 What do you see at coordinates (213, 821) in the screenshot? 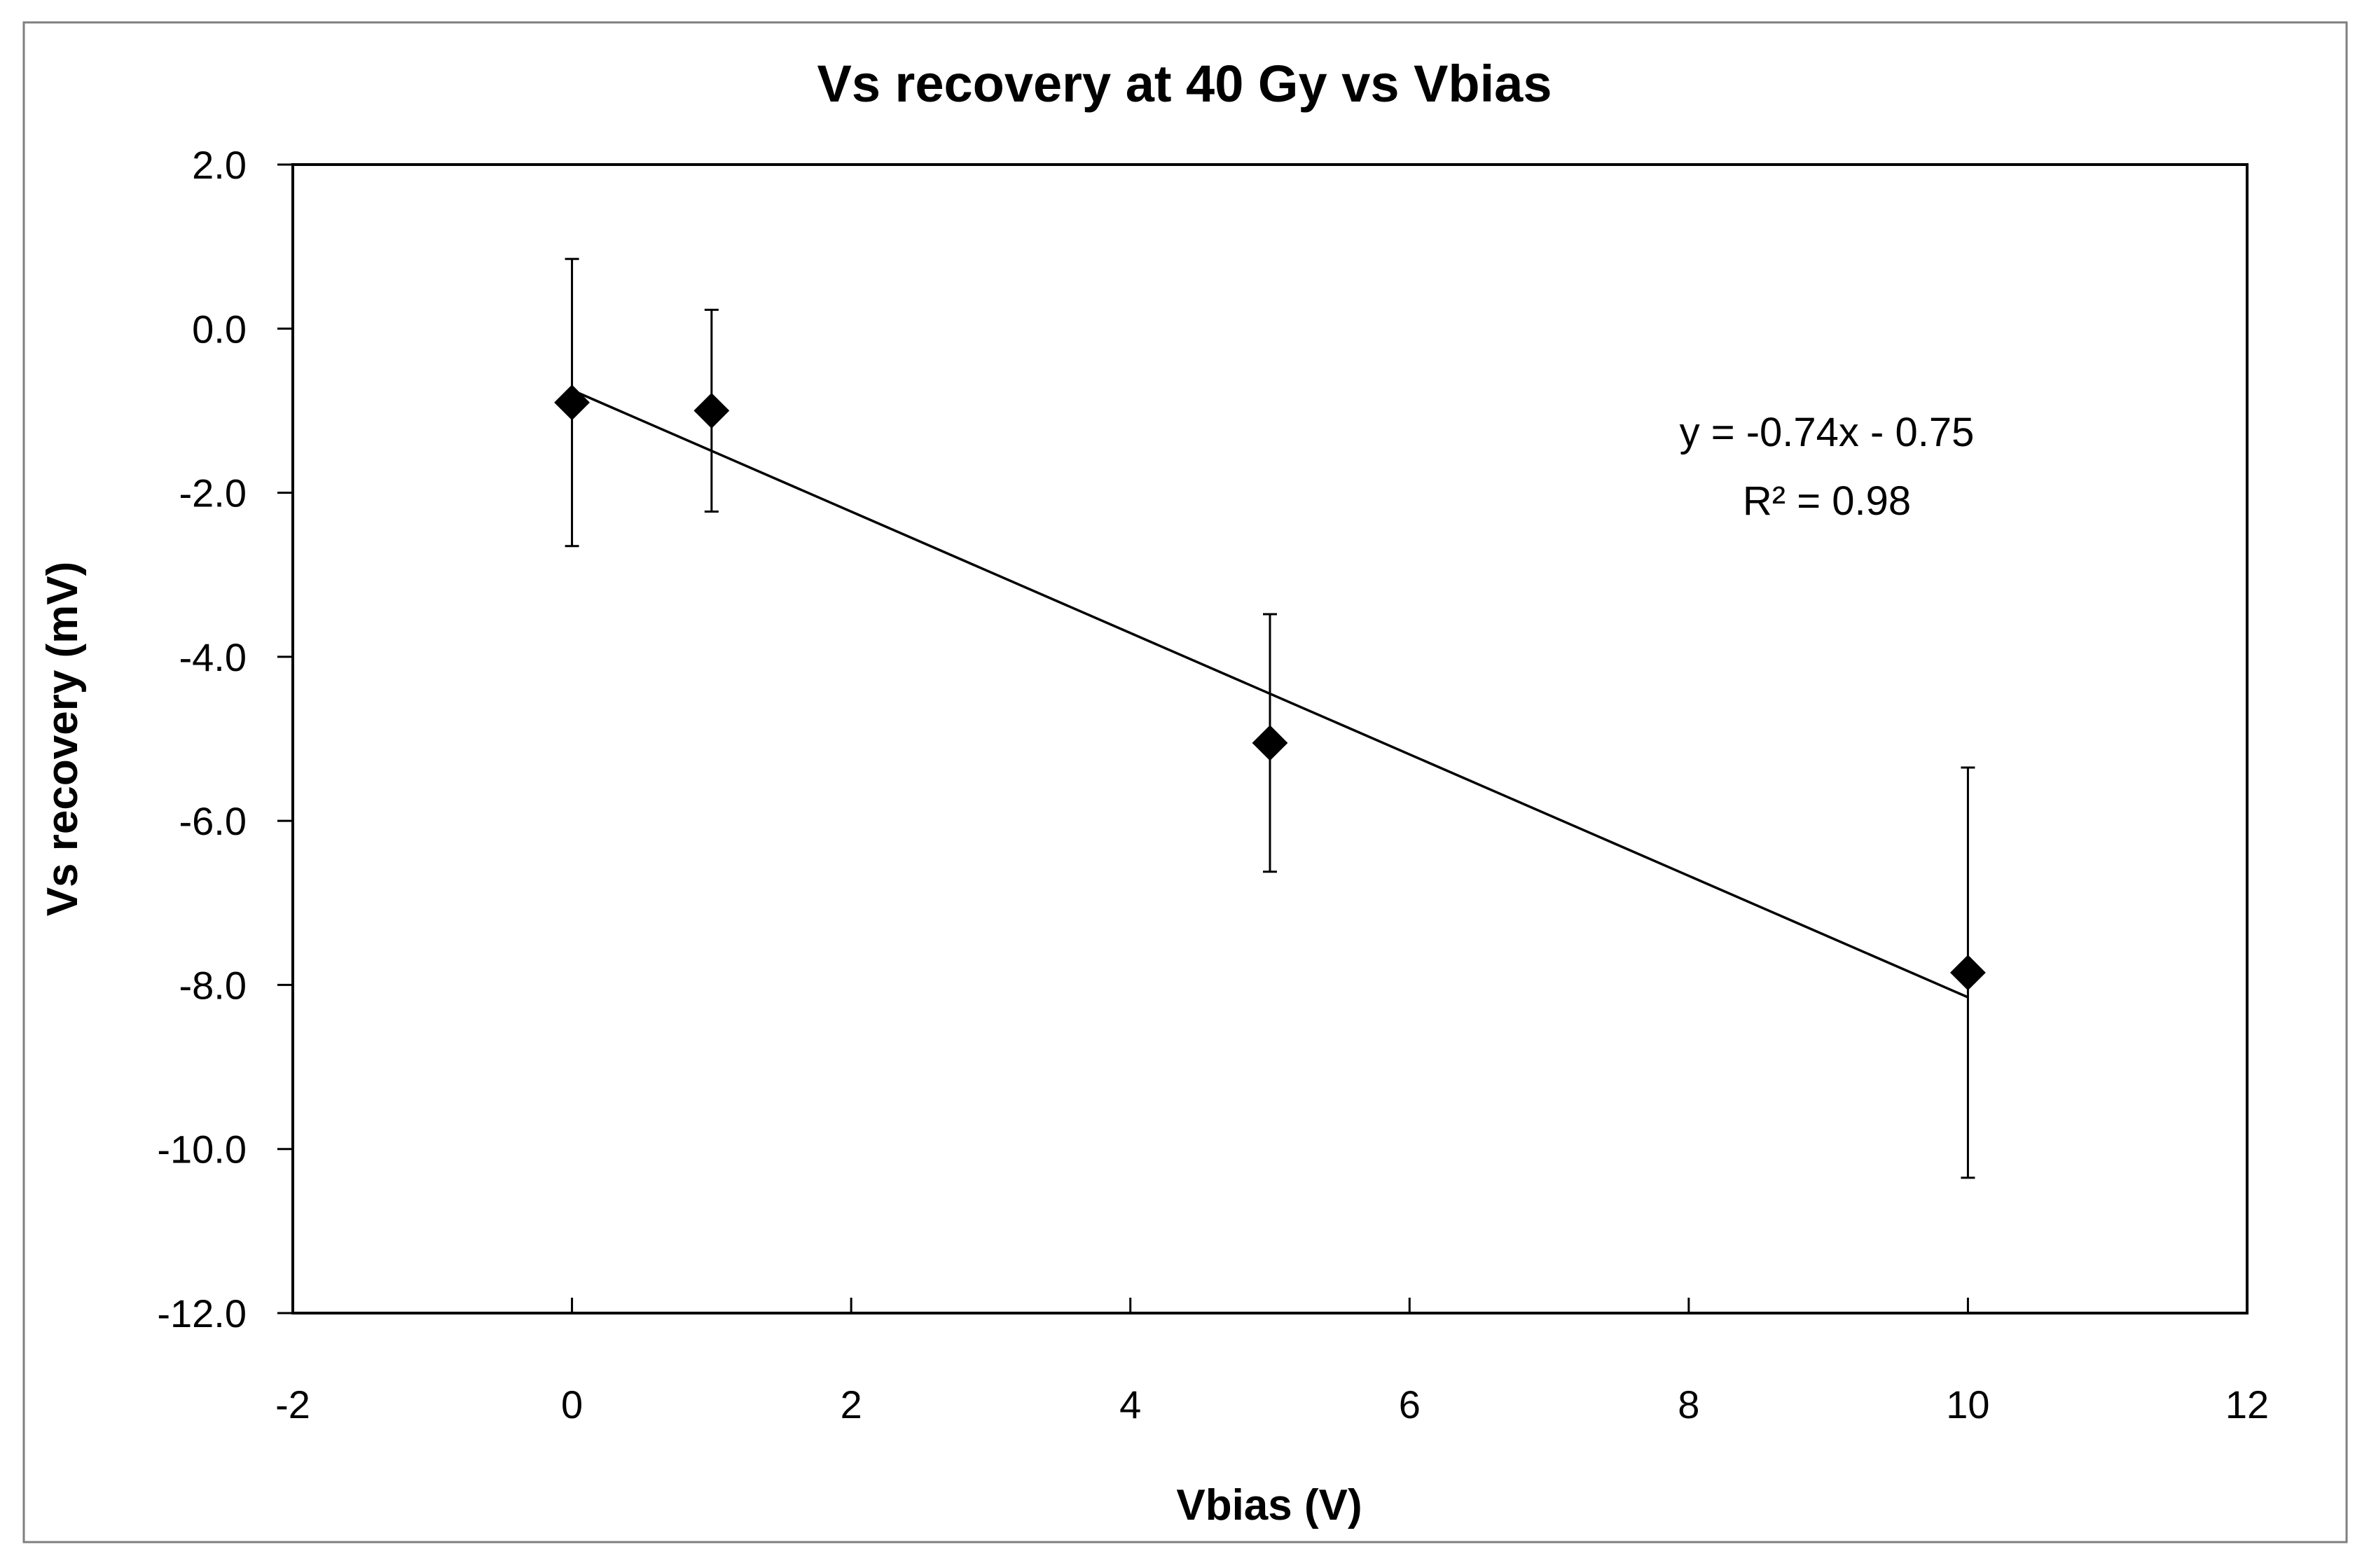
I see `y-tick-label: -6.0` at bounding box center [213, 821].